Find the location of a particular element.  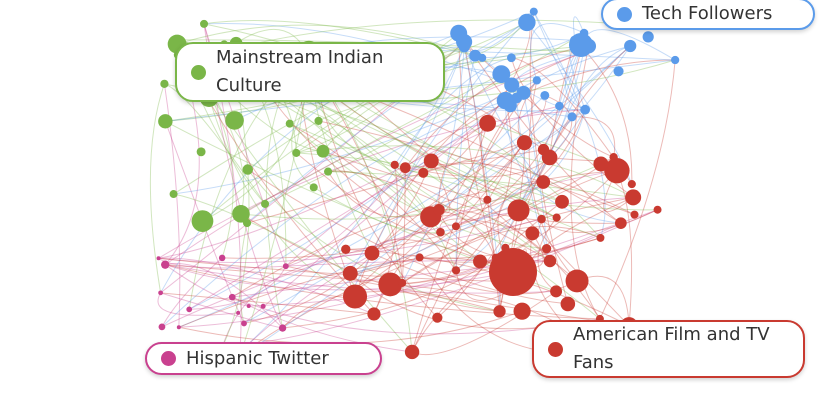

cluster-label: Hispanic Twitter is located at coordinates (263, 358).